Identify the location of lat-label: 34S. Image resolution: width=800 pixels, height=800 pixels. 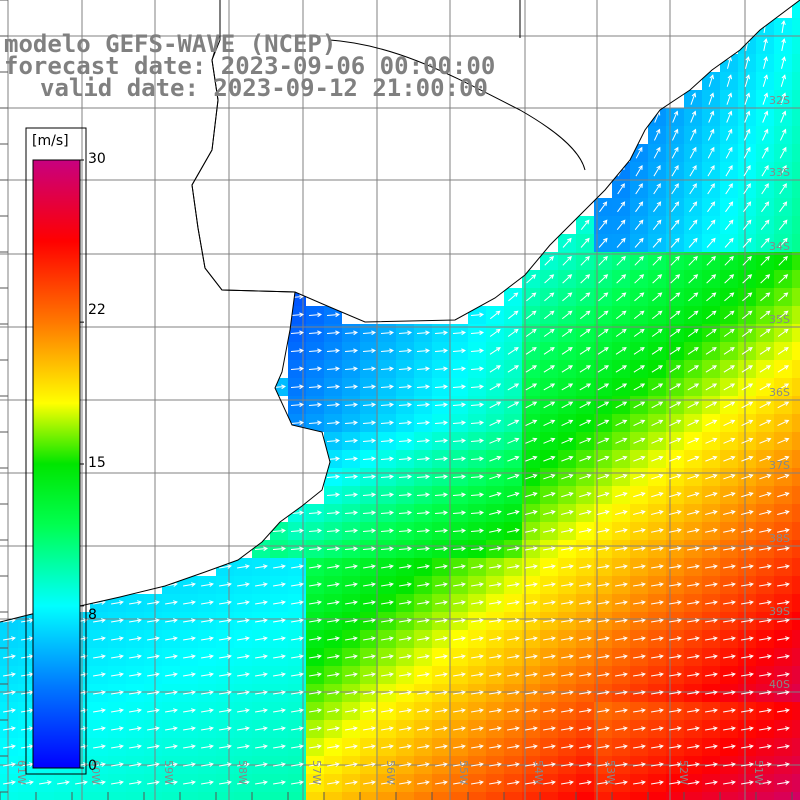
(779, 246).